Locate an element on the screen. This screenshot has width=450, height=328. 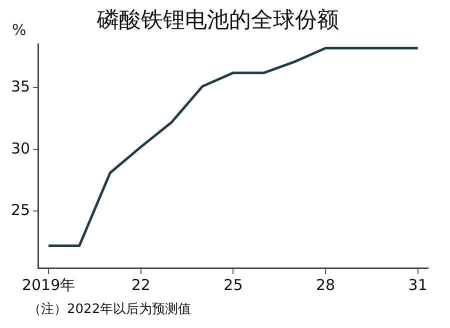
x-tick-label: 22 is located at coordinates (140, 285).